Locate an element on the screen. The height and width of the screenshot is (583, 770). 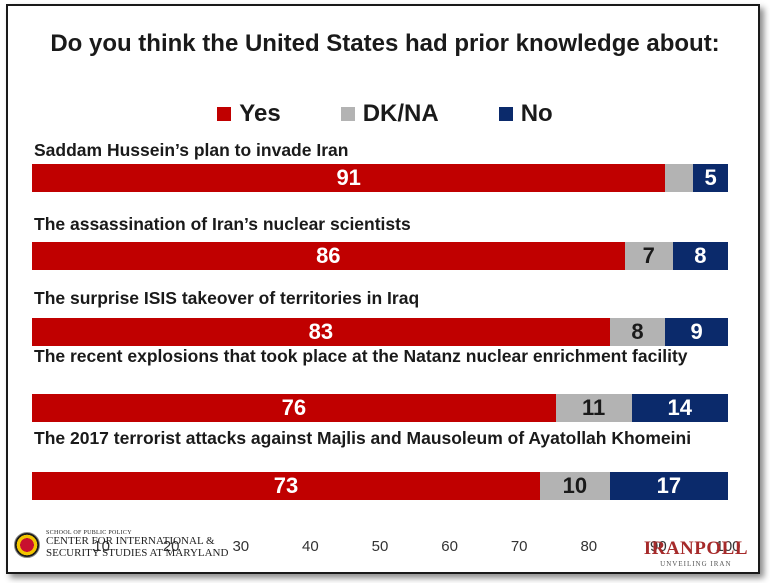
data-label: 10 is located at coordinates (575, 485).